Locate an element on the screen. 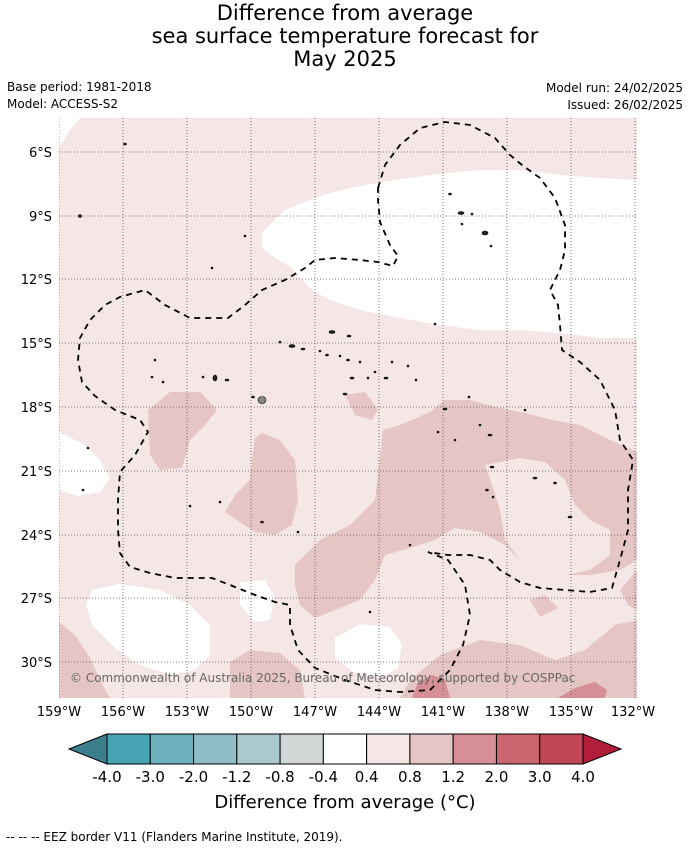 The image size is (690, 850). lat-tick-30s: 30°S is located at coordinates (36, 663).